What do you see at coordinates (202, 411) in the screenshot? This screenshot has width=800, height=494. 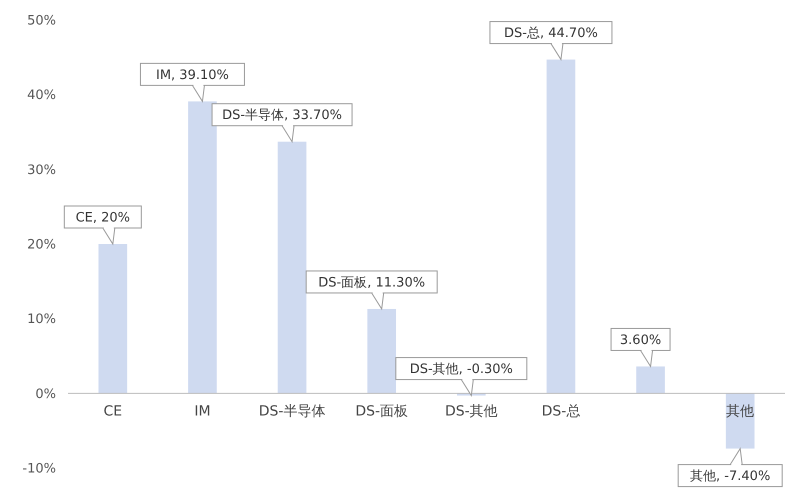 I see `x-tick-label: IM` at bounding box center [202, 411].